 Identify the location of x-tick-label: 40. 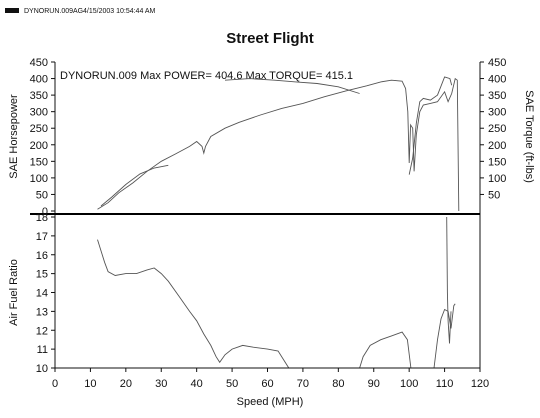
(197, 384).